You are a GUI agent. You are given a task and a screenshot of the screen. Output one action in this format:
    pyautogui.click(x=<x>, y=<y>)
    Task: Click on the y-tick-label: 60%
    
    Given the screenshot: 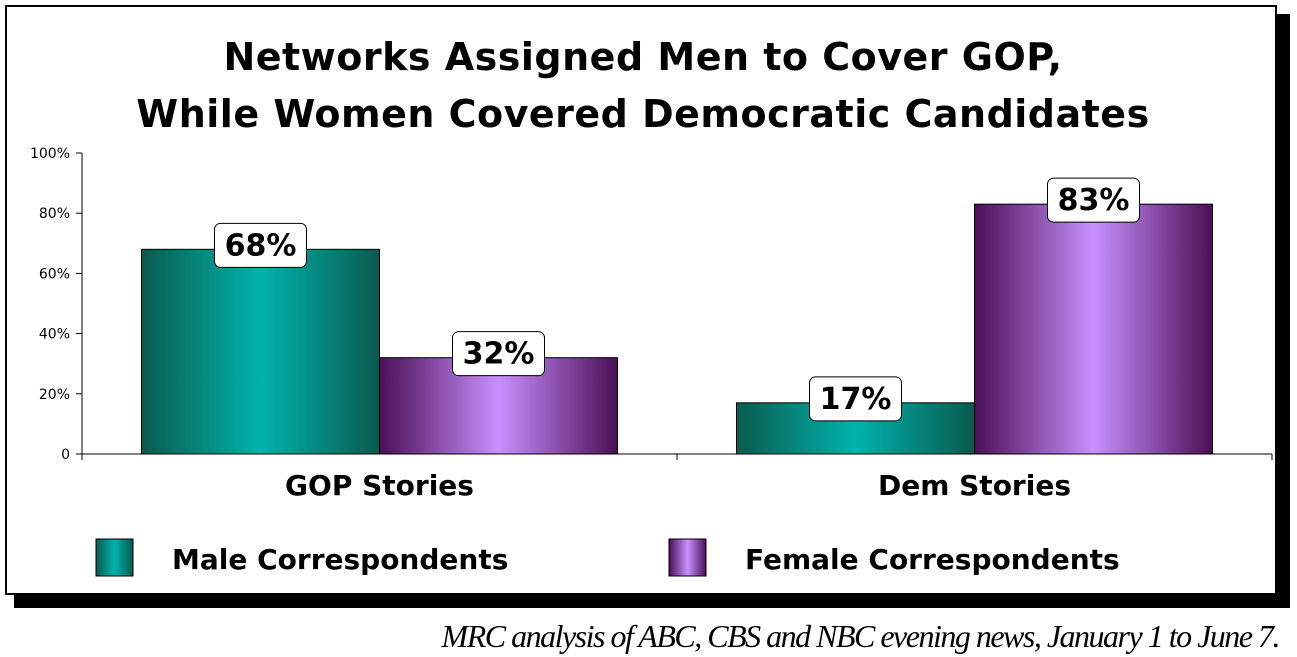 What is the action you would take?
    pyautogui.click(x=54, y=274)
    